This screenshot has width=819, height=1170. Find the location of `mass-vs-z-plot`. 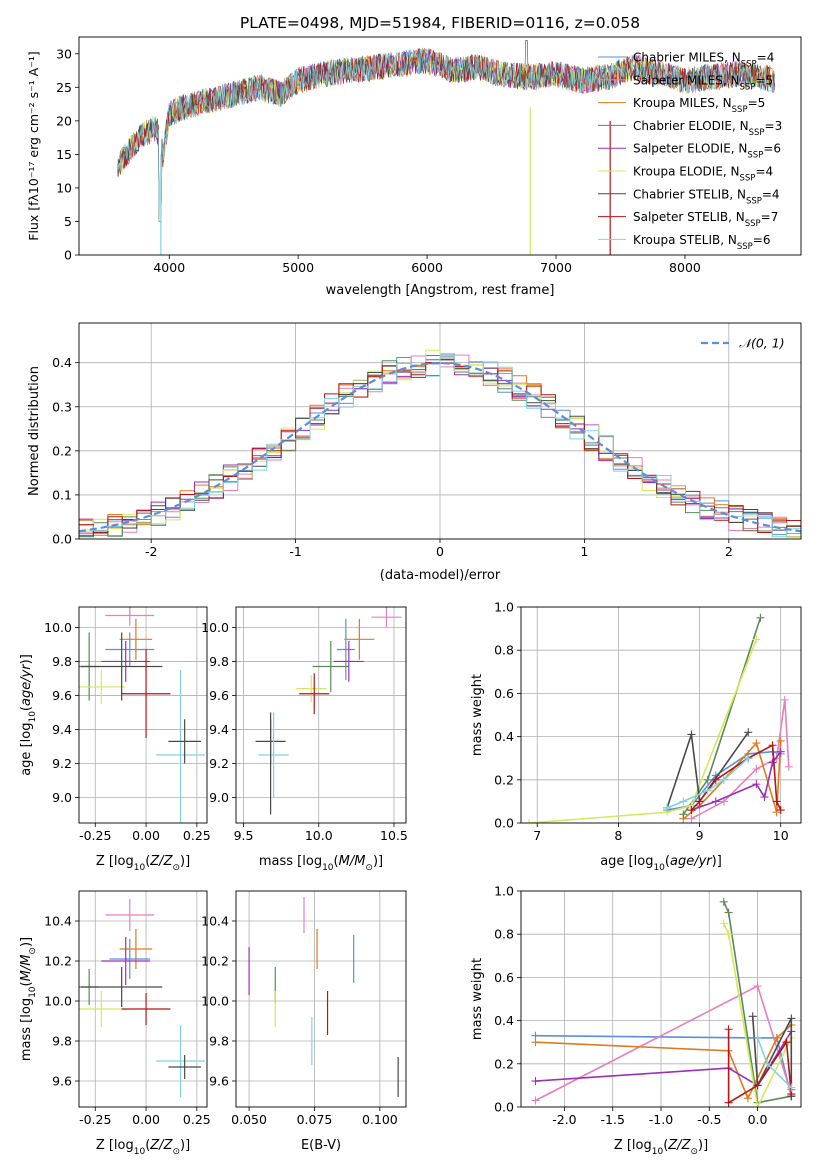

mass-vs-z-plot is located at coordinates (143, 999).